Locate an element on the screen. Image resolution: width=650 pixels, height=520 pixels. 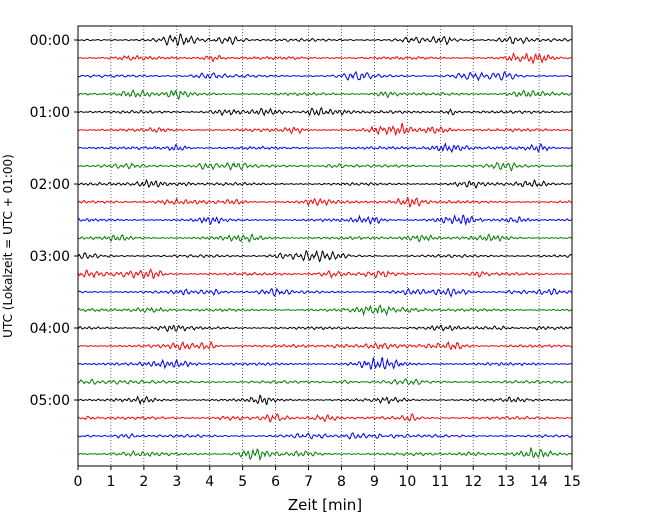
x-tick-label-5: 5 is located at coordinates (242, 482).